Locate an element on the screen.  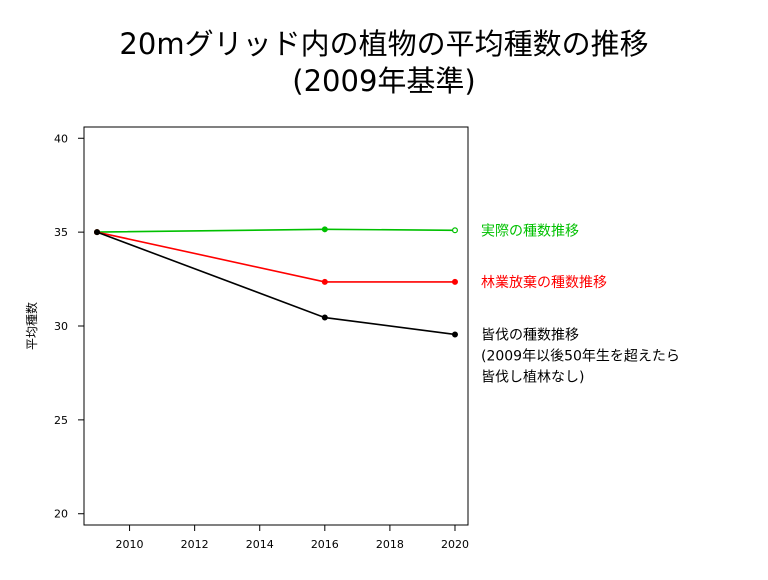
y-tick-label: 20 is located at coordinates (61, 514).